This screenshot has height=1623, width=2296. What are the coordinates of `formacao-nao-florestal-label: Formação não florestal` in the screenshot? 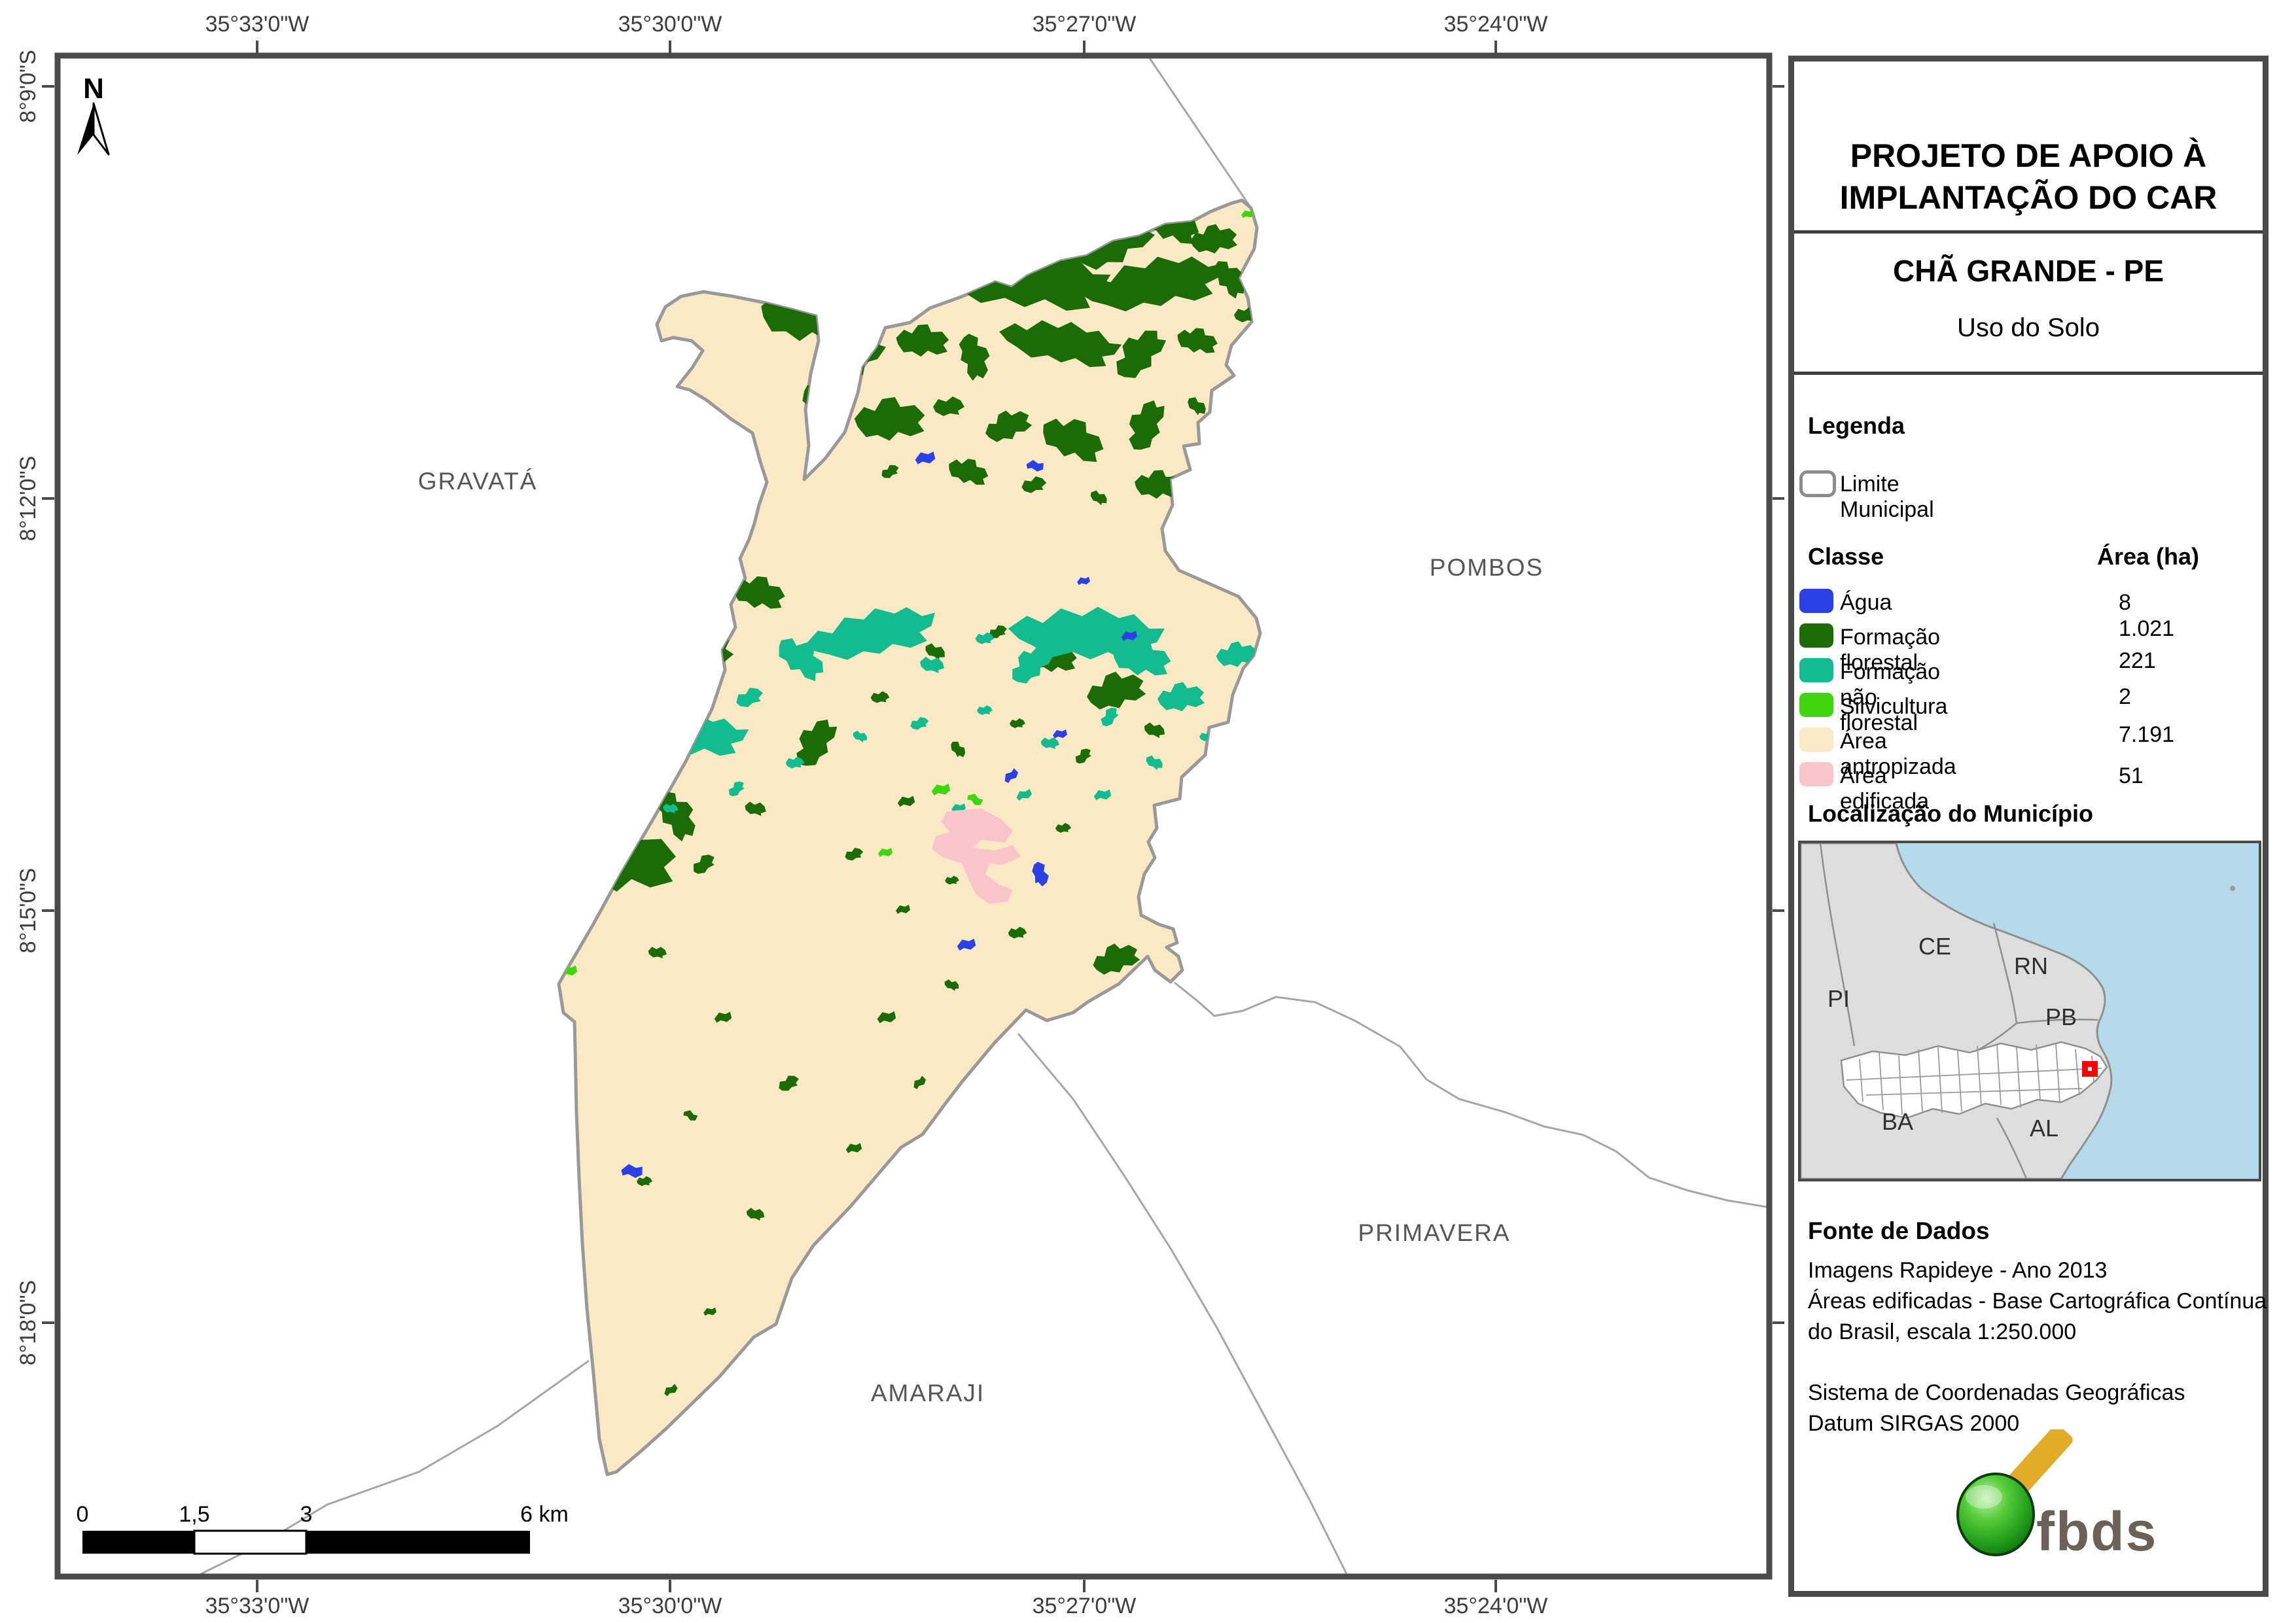 It's located at (1891, 697).